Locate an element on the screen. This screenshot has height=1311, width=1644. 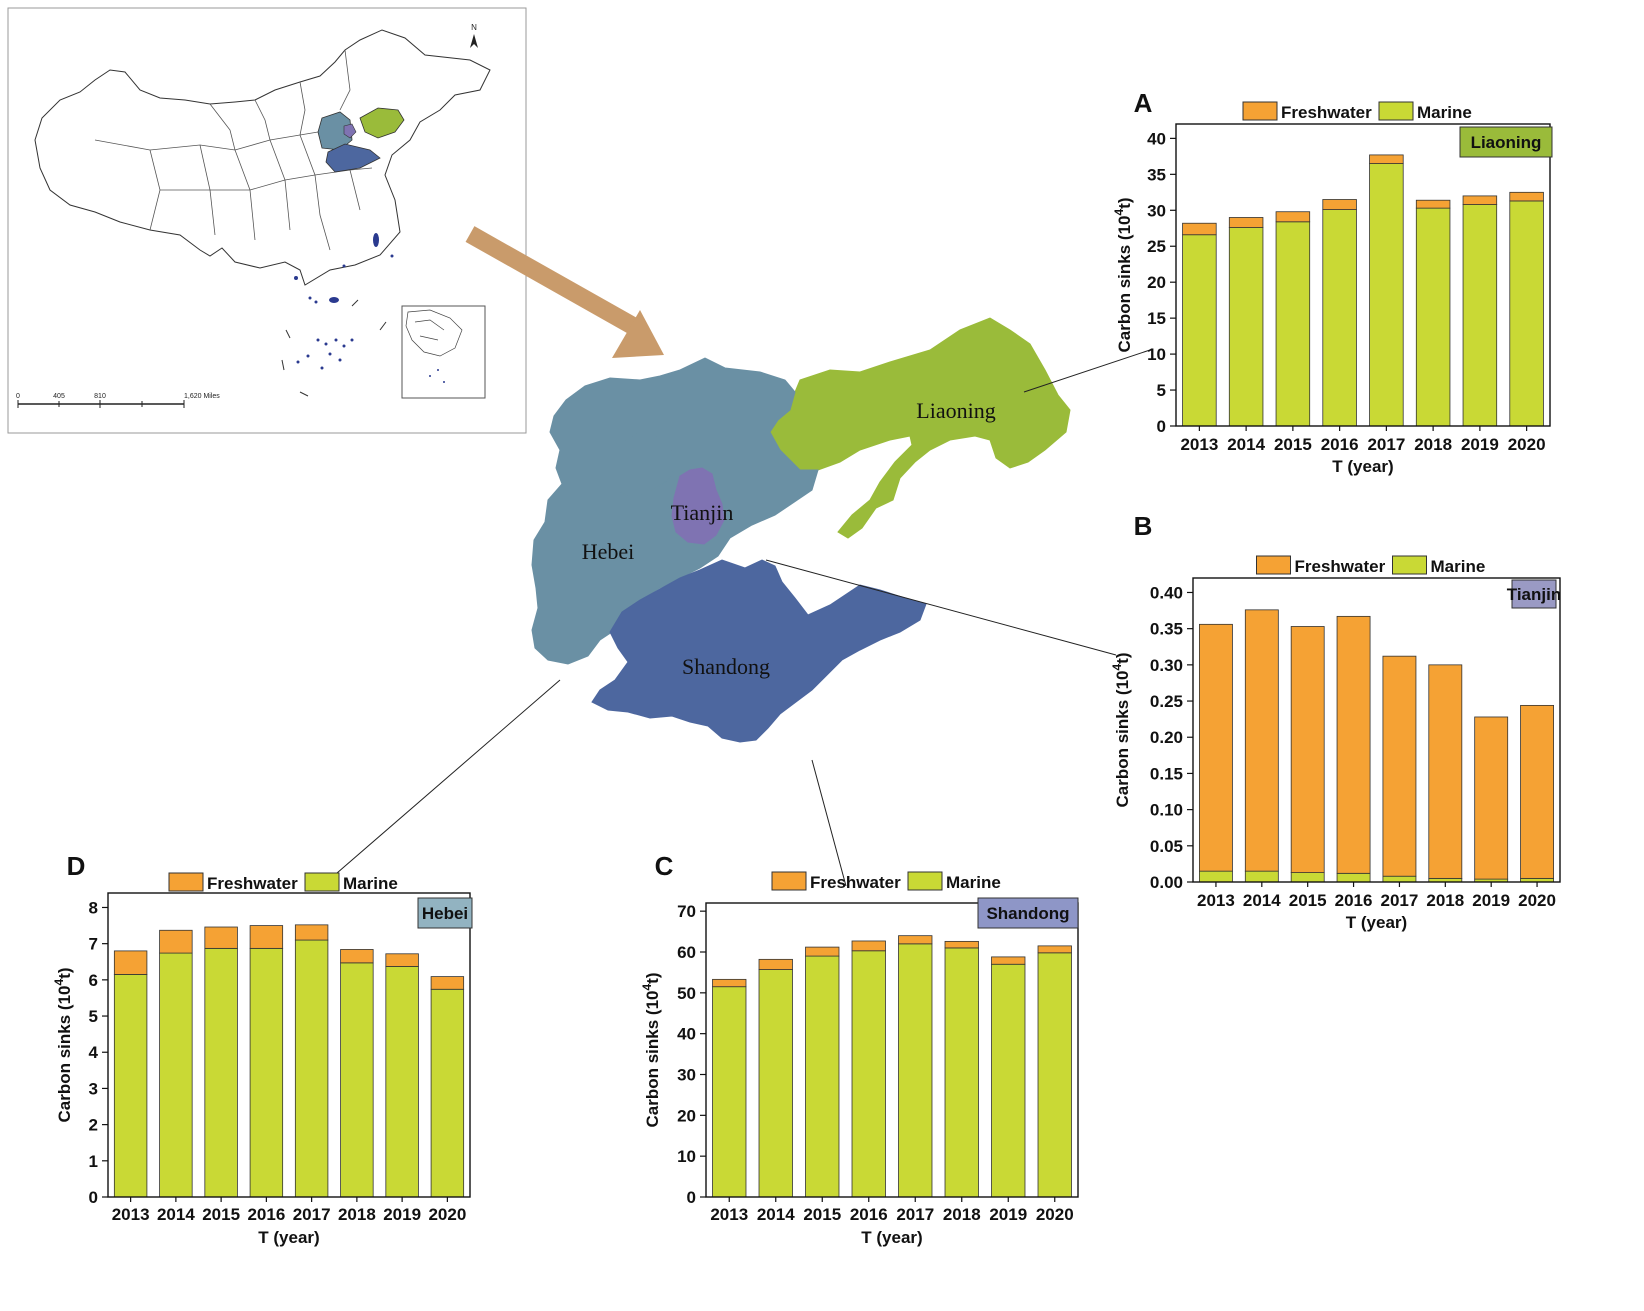
panel-letter: A is located at coordinates (1143, 103).